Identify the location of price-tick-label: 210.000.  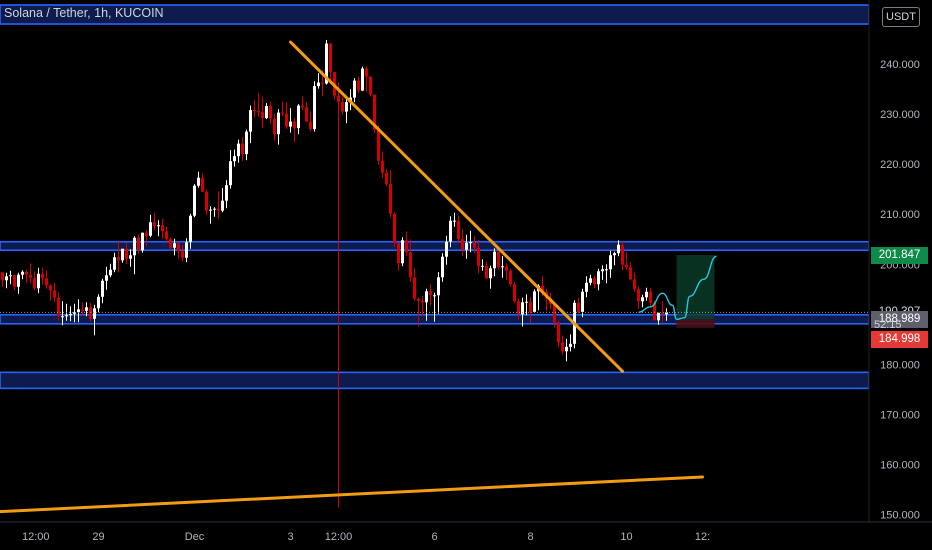
(900, 215).